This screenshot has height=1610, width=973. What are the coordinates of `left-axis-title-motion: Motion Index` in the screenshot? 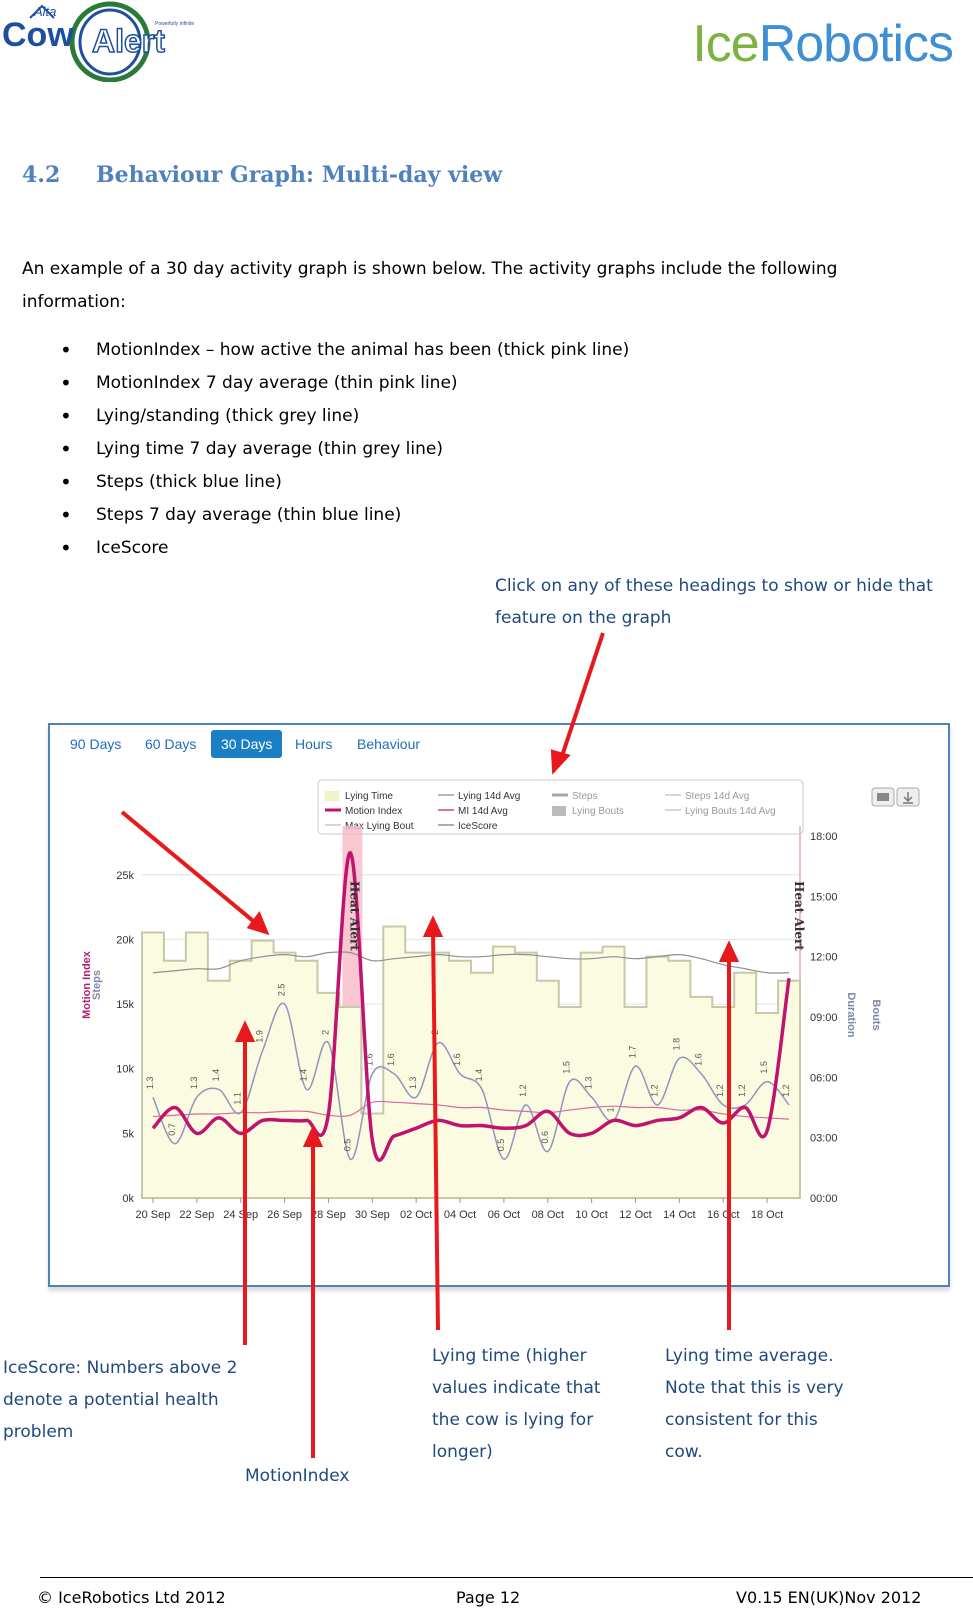 It's located at (87, 984).